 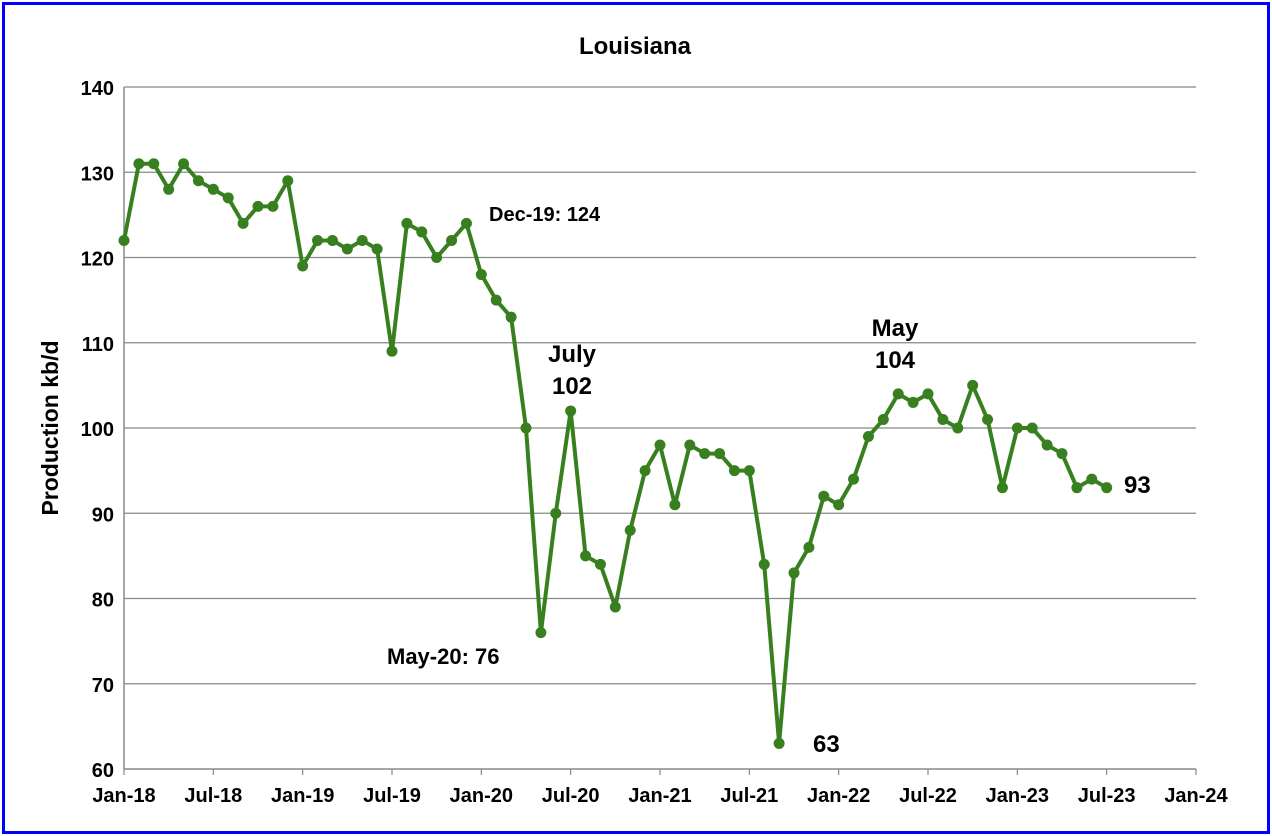 What do you see at coordinates (443, 656) in the screenshot?
I see `annotation-may20: May-20: 76` at bounding box center [443, 656].